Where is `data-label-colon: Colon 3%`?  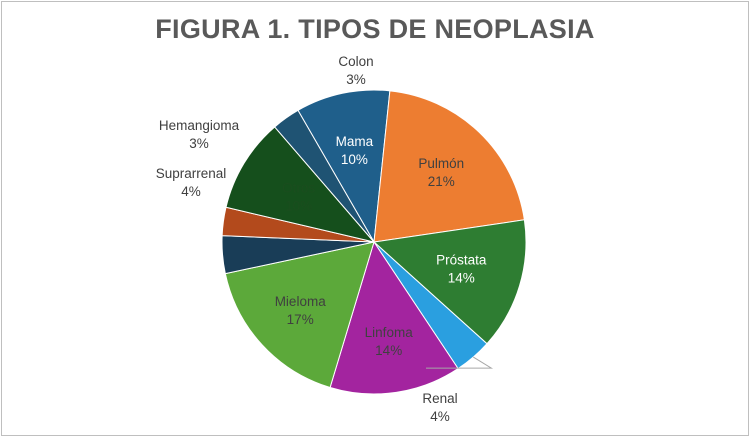 data-label-colon: Colon 3% is located at coordinates (355, 70).